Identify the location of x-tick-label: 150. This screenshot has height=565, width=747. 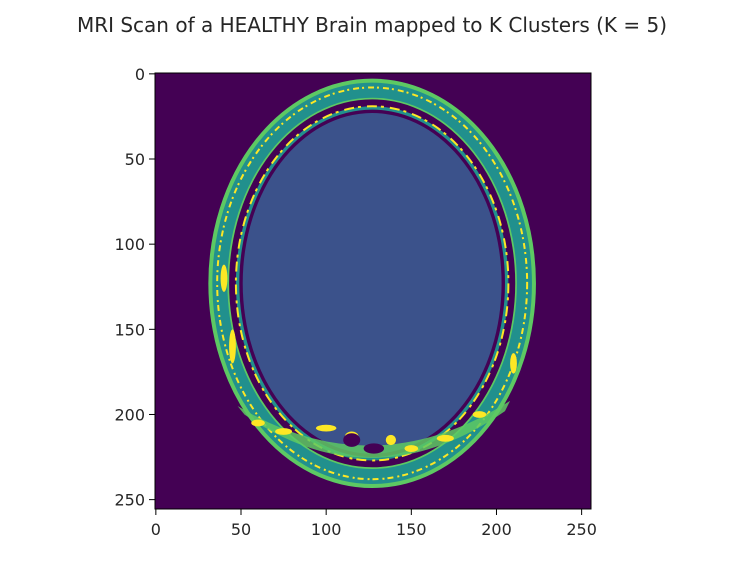
(411, 529).